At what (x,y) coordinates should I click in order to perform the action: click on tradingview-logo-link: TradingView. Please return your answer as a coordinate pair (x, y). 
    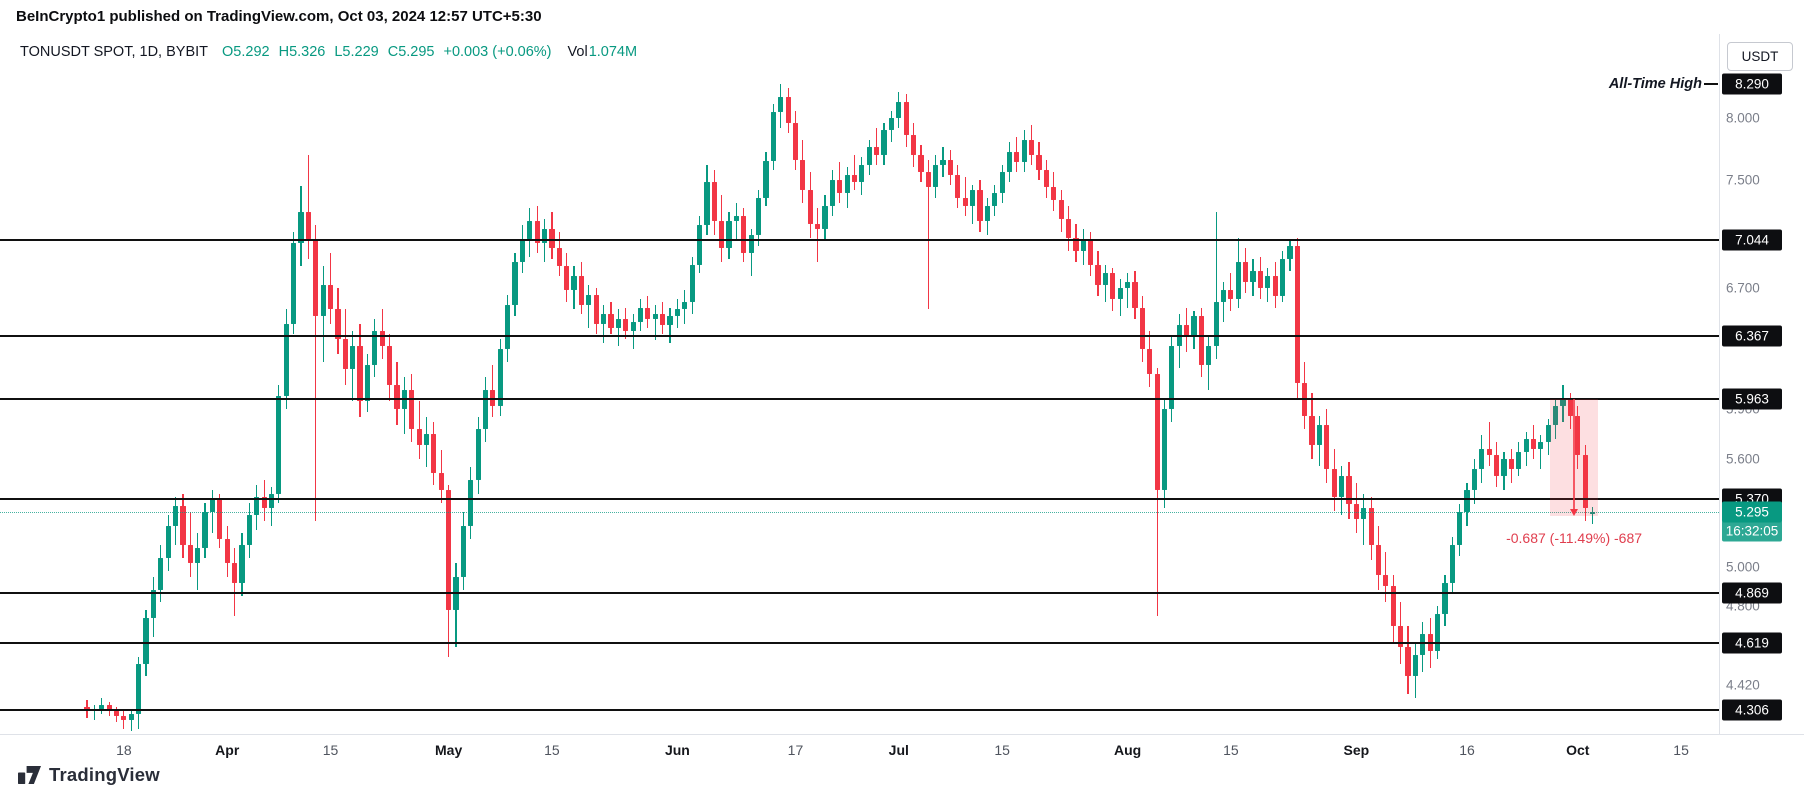
    Looking at the image, I should click on (89, 775).